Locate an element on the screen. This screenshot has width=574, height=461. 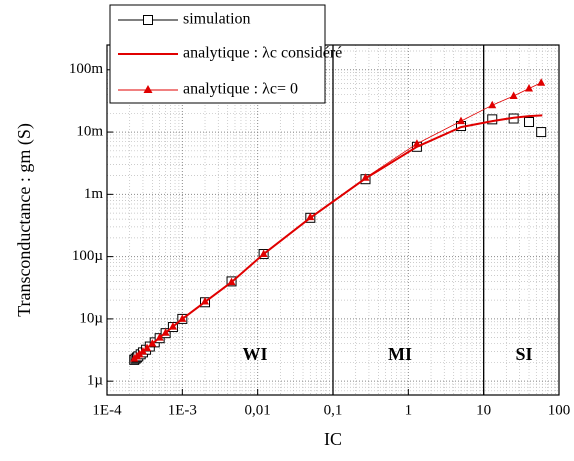
y-tick-label: 100µ is located at coordinates (88, 256).